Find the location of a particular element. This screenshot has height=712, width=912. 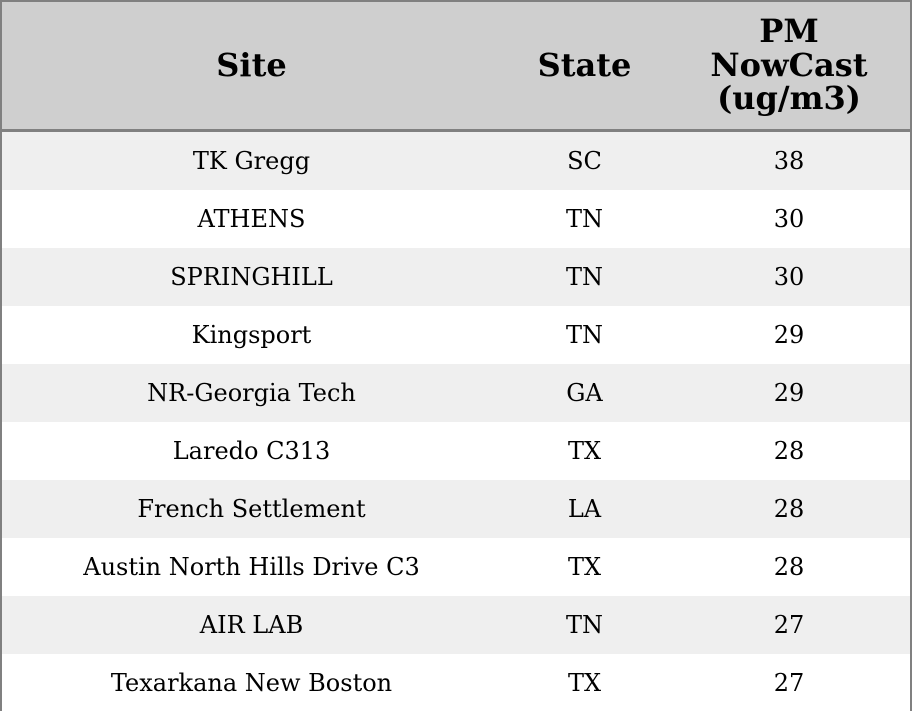

table-cell: Kingsport is located at coordinates (251, 335).